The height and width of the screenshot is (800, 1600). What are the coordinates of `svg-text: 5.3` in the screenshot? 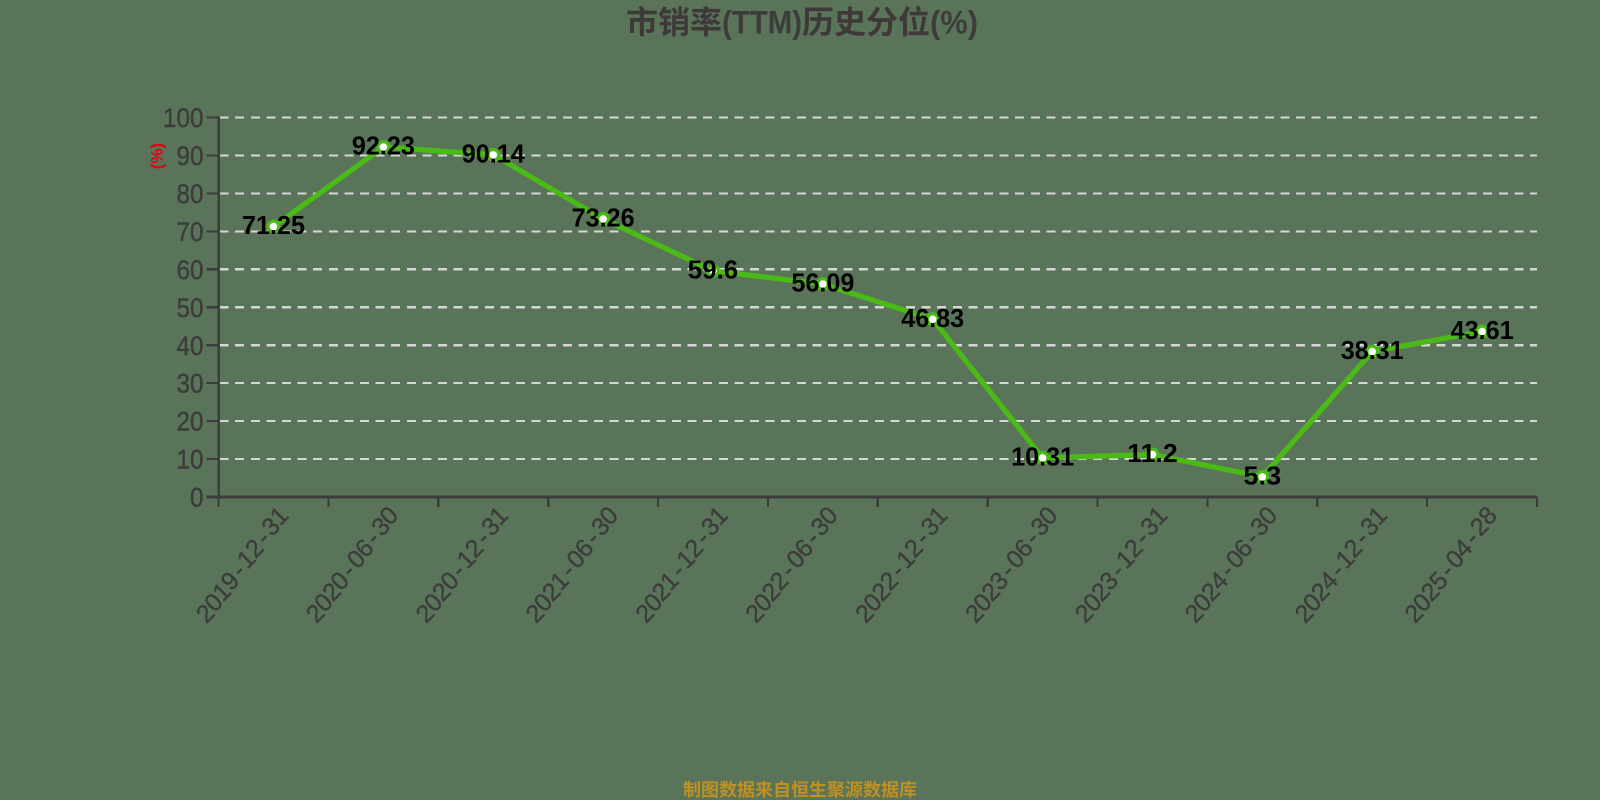 It's located at (1262, 476).